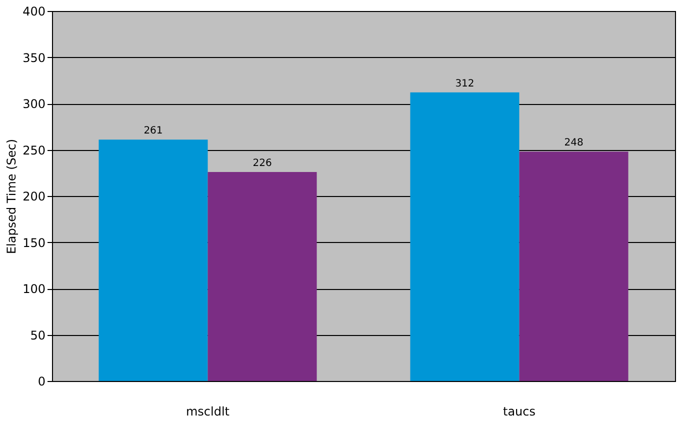  Describe the element at coordinates (262, 163) in the screenshot. I see `data-label: 226` at that location.